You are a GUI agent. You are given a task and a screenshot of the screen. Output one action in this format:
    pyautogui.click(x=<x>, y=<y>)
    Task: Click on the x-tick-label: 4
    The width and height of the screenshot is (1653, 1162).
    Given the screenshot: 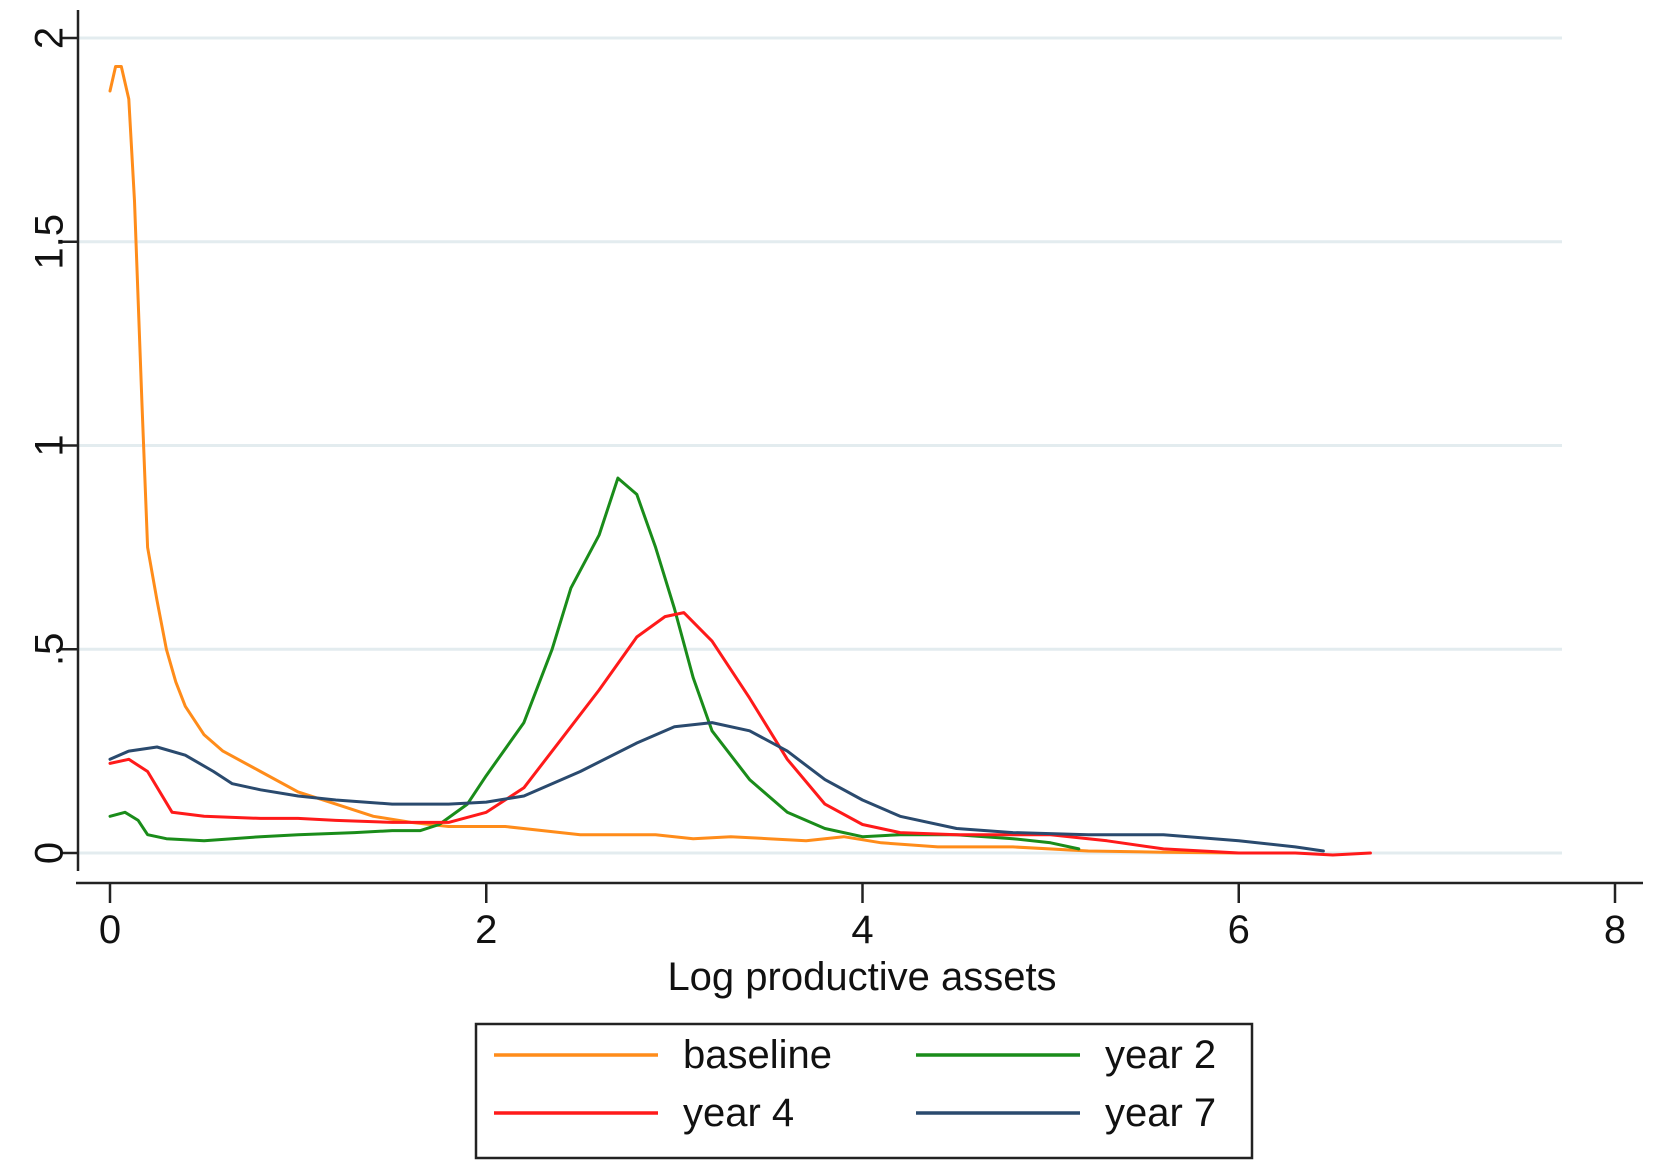 What is the action you would take?
    pyautogui.click(x=862, y=930)
    